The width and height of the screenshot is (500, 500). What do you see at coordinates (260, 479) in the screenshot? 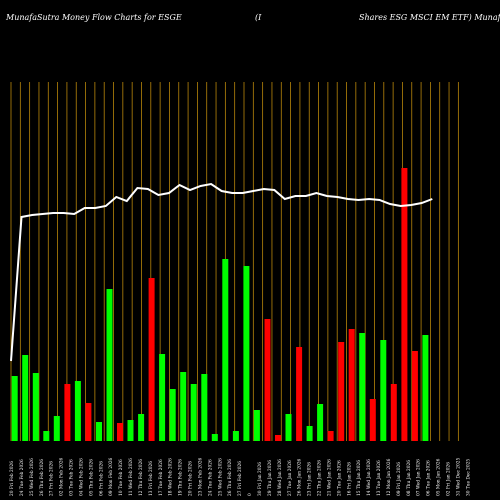
I see `x-tick-label: 30 Fri Jan 2026` at bounding box center [260, 479].